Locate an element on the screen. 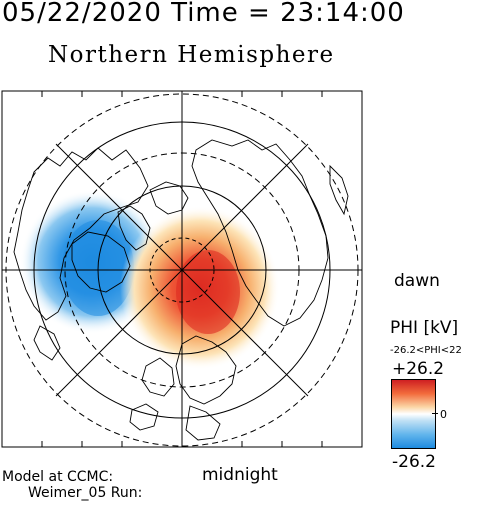 The height and width of the screenshot is (508, 484). positive-potential-cell-core is located at coordinates (208, 292).